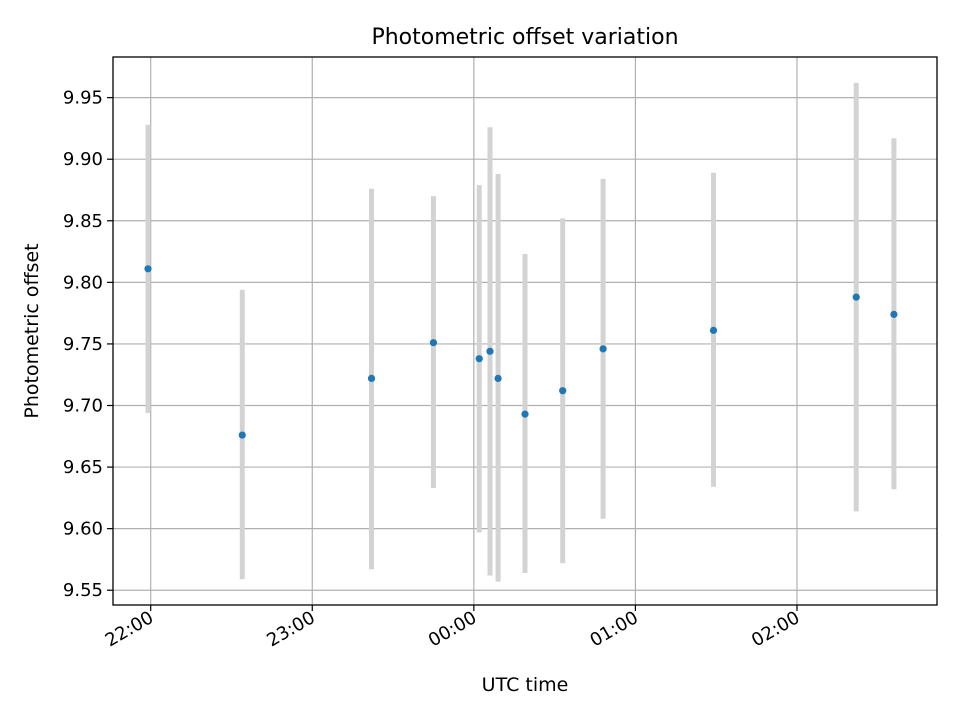  Describe the element at coordinates (83, 344) in the screenshot. I see `y-tick-label: 9.75` at that location.